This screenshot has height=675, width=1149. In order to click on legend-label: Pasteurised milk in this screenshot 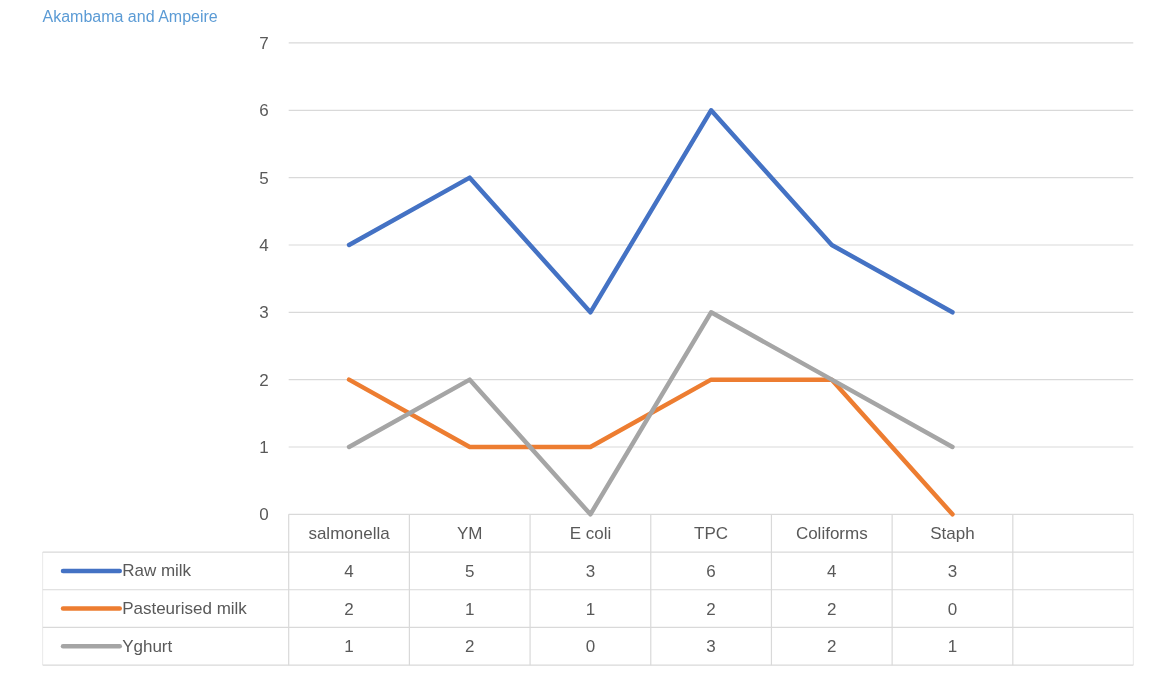, I will do `click(185, 609)`.